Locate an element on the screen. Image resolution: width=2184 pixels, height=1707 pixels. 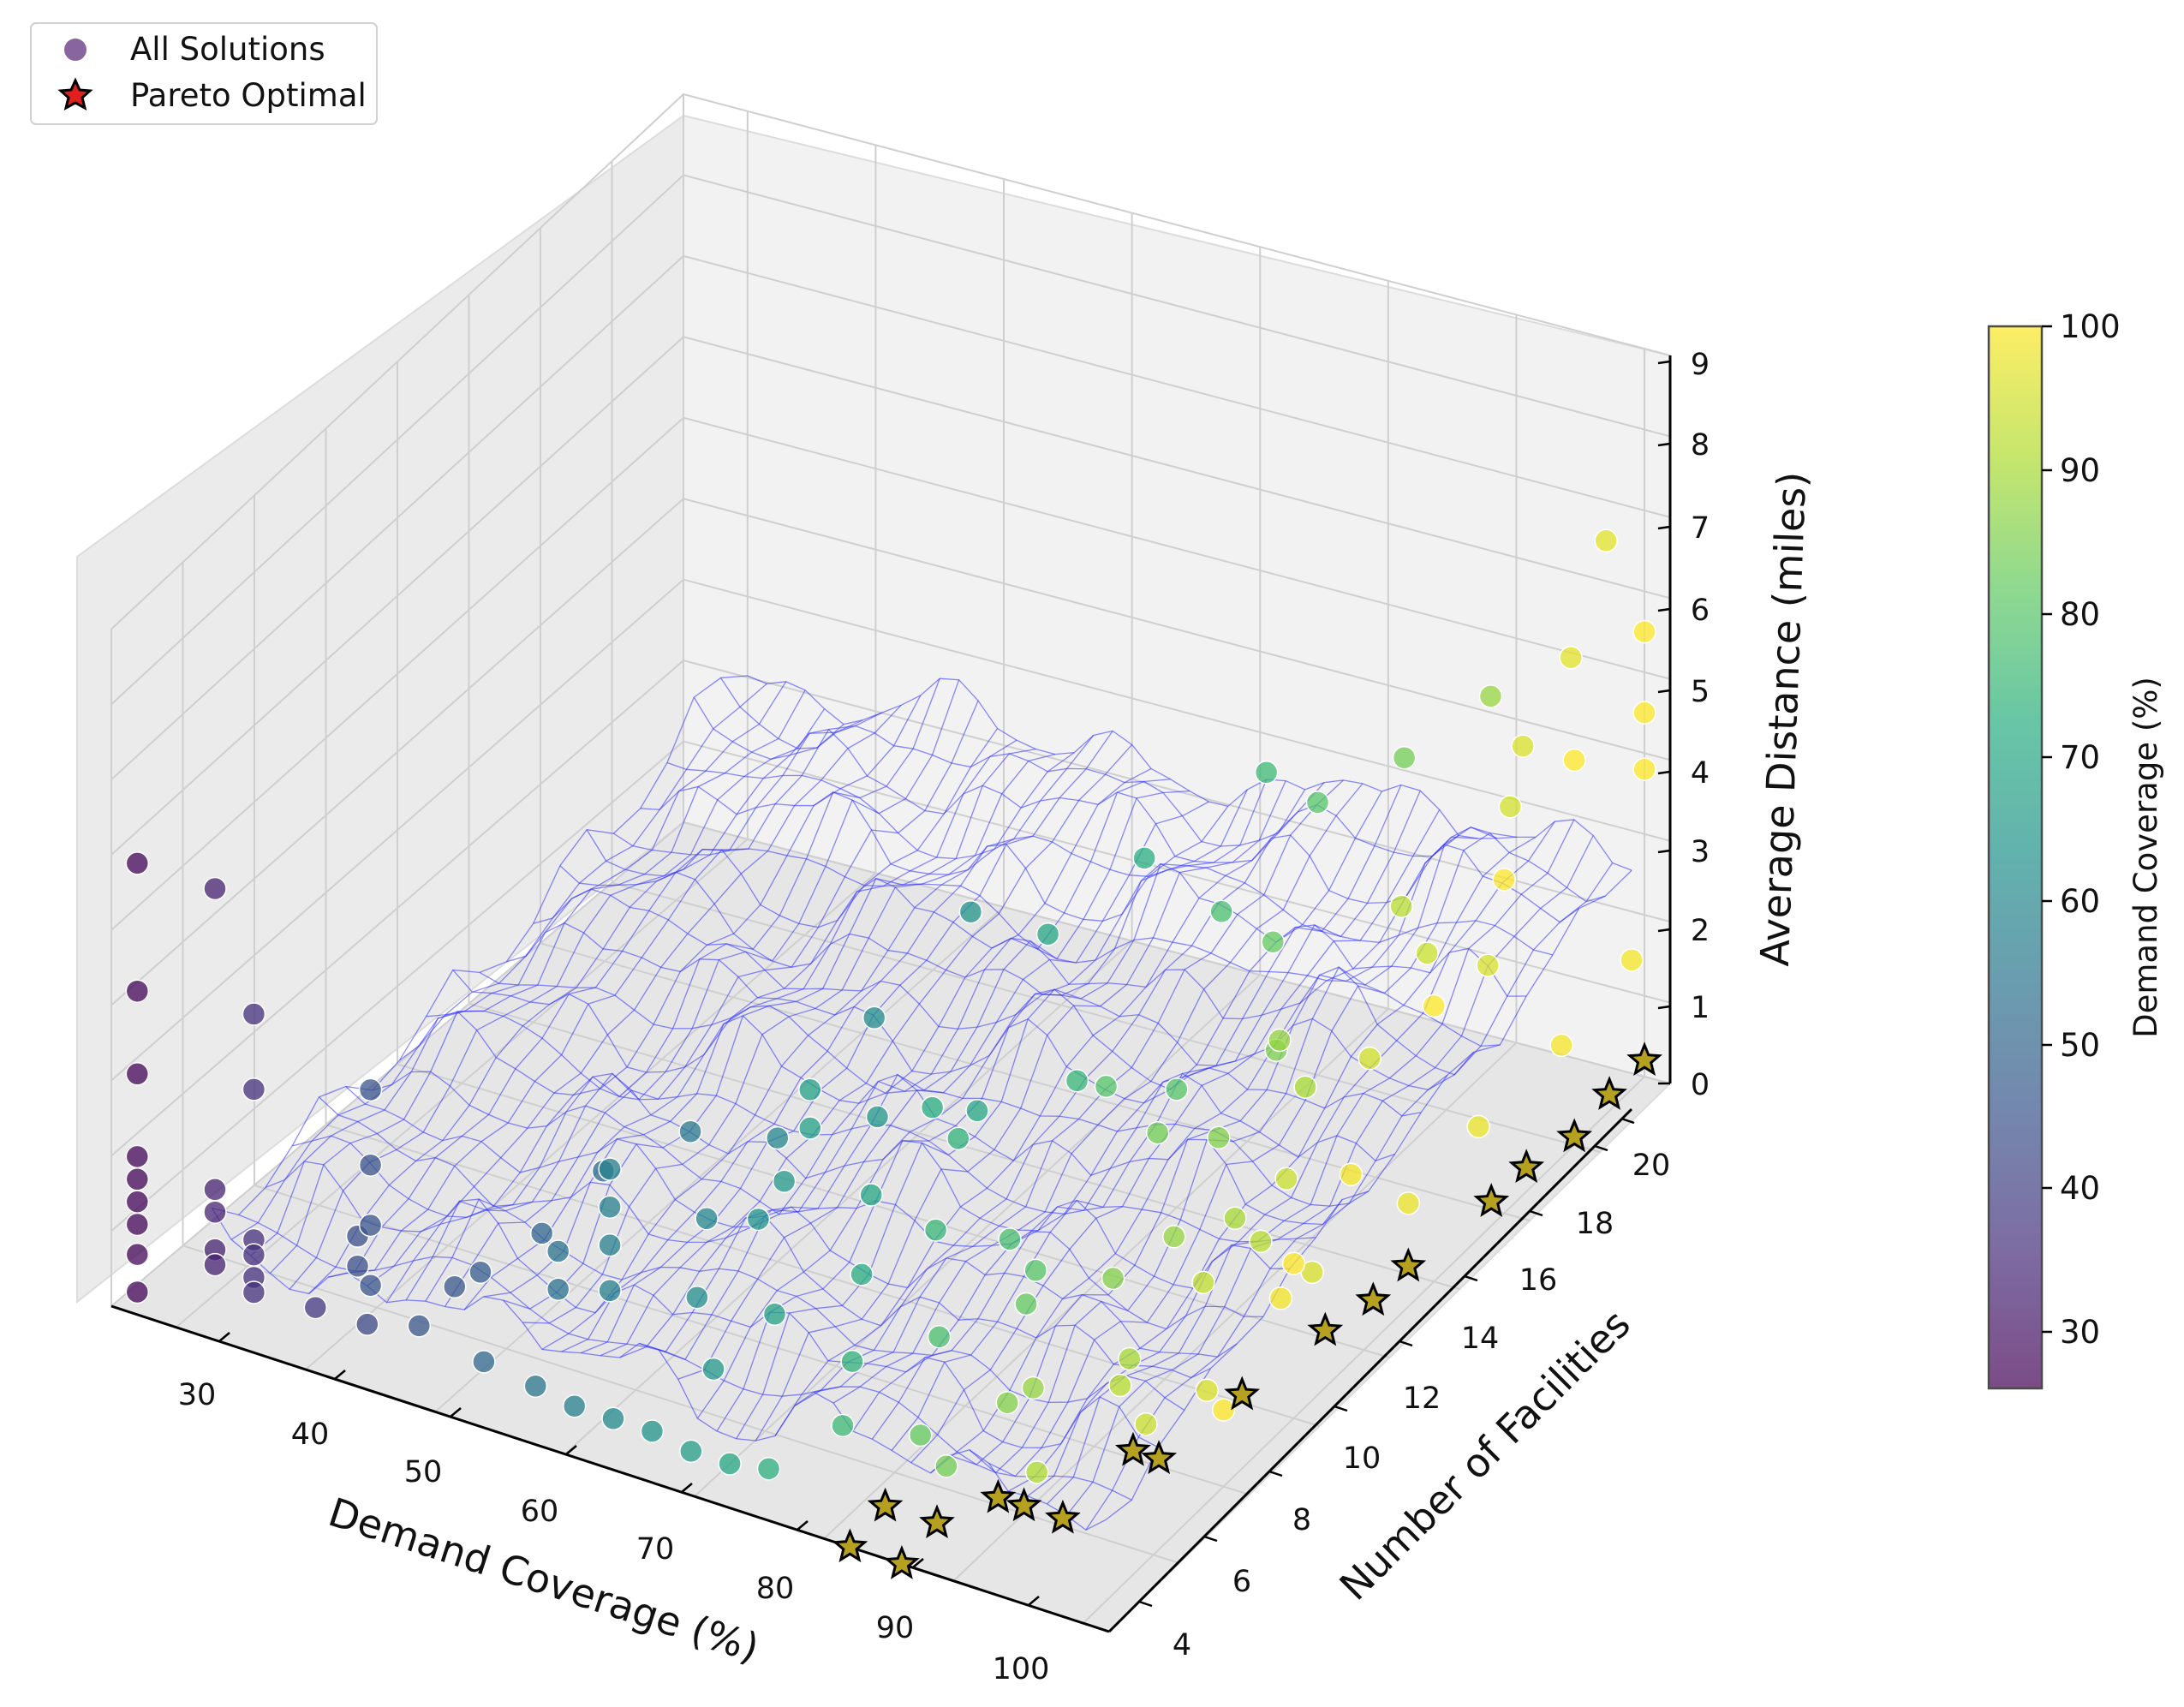
y-tick-label: 4 is located at coordinates (1182, 1645).